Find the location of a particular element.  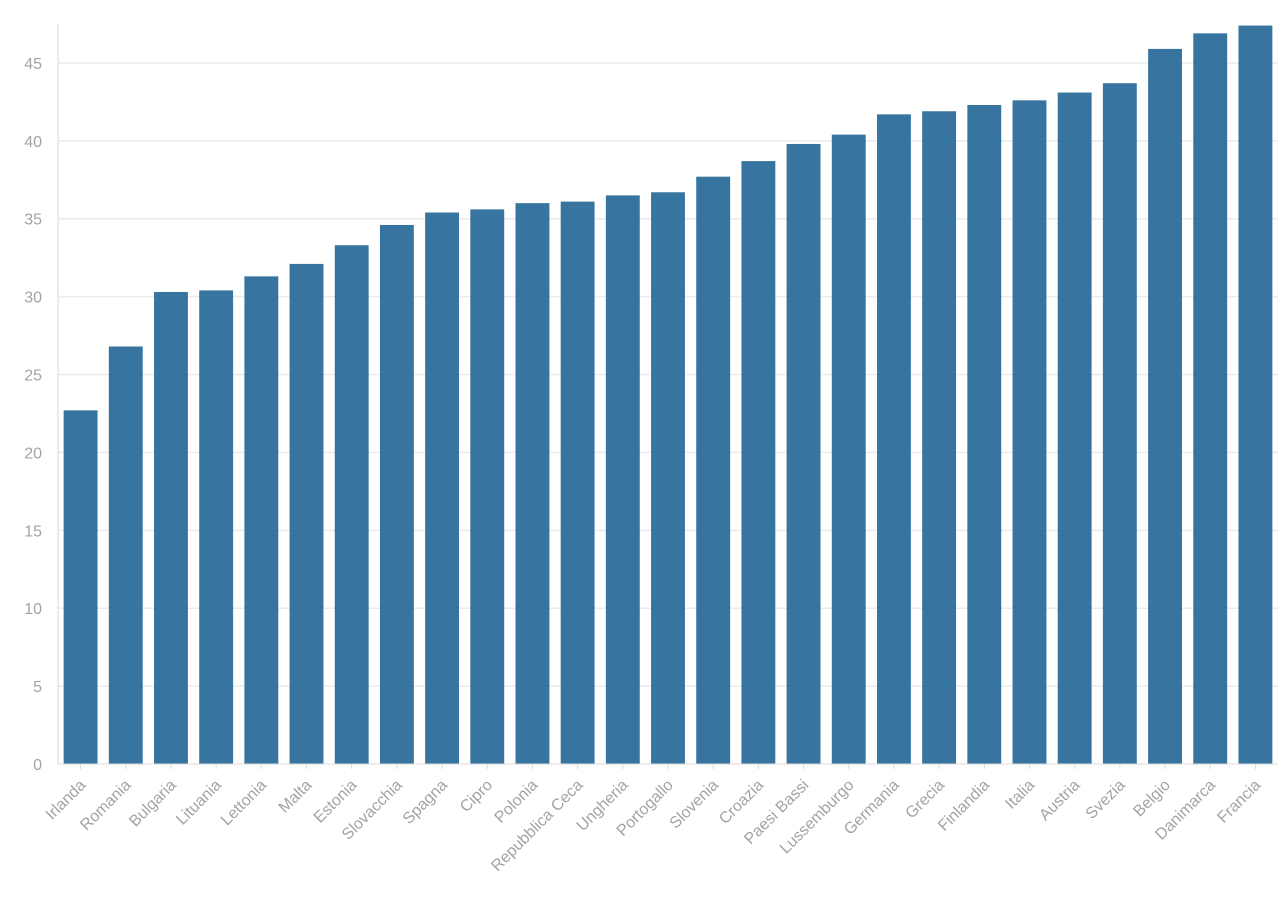

bar-portogallo is located at coordinates (668, 478).